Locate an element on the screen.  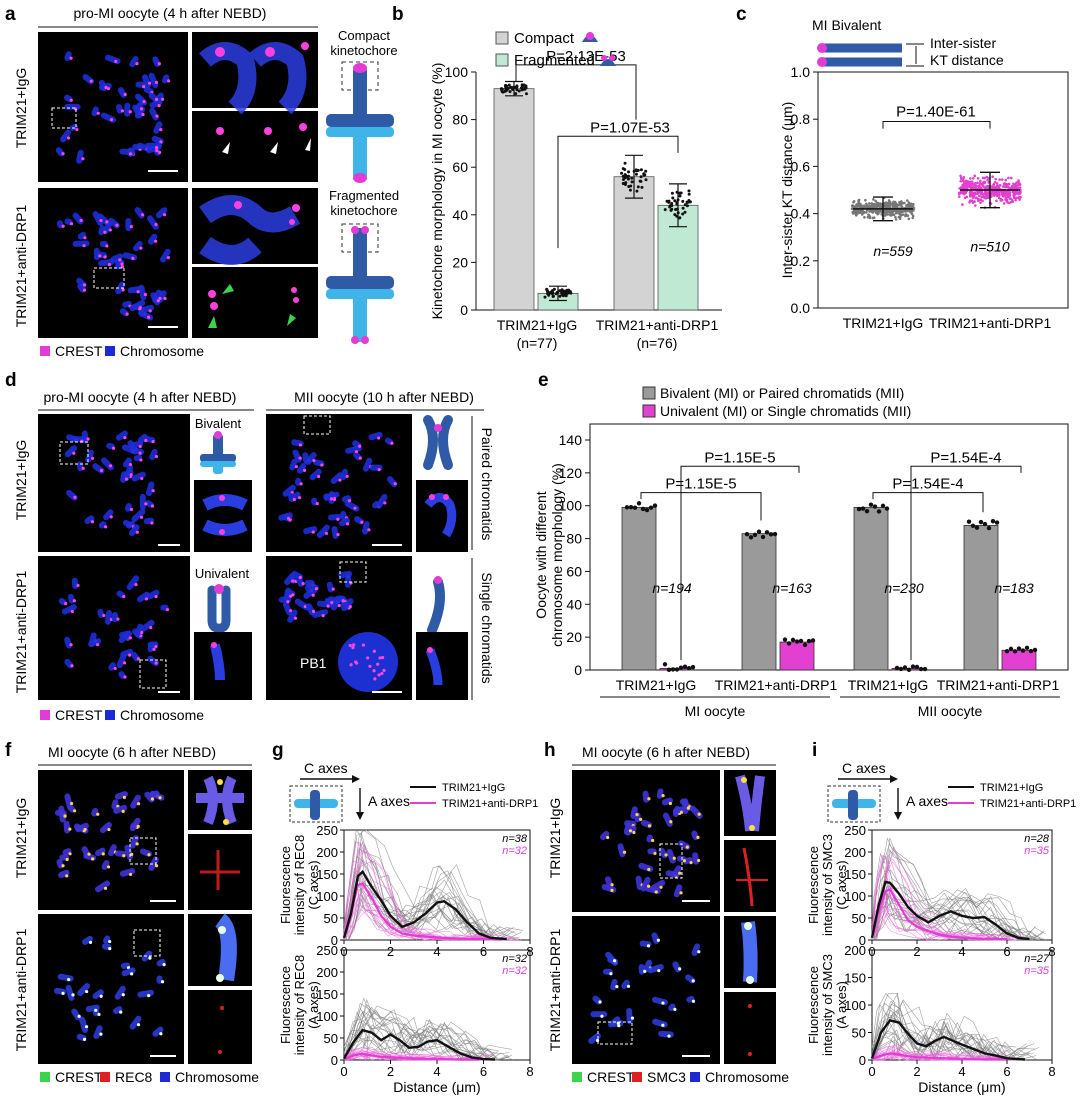
univalent-icon is located at coordinates (219, 609).